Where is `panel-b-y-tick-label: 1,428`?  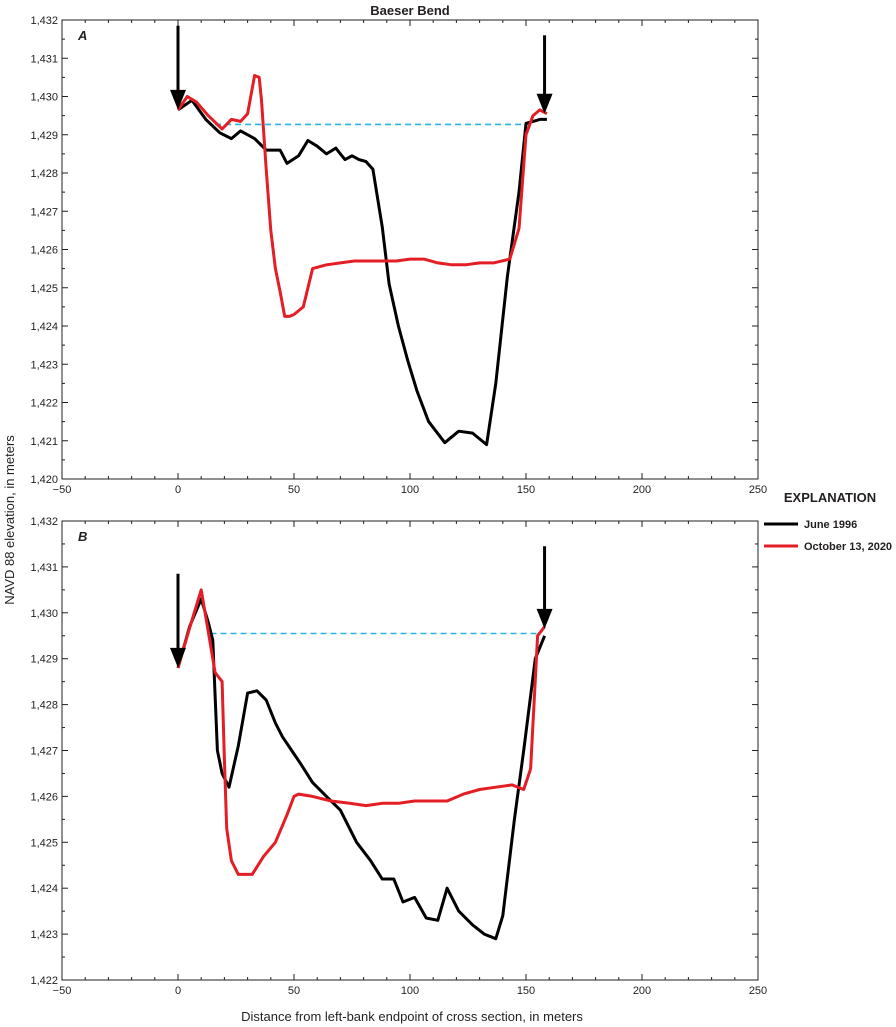
panel-b-y-tick-label: 1,428 is located at coordinates (44, 706).